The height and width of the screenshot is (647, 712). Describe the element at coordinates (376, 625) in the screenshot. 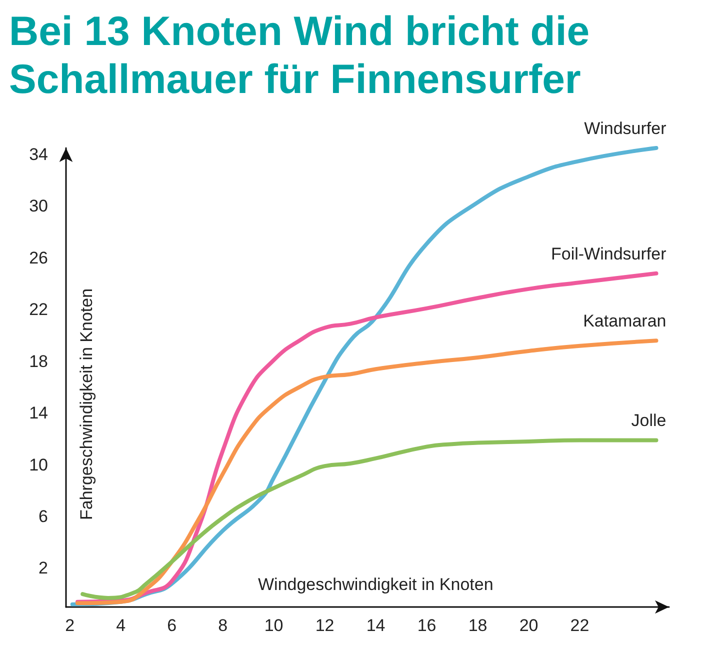

I see `x-tick-label: 14` at that location.